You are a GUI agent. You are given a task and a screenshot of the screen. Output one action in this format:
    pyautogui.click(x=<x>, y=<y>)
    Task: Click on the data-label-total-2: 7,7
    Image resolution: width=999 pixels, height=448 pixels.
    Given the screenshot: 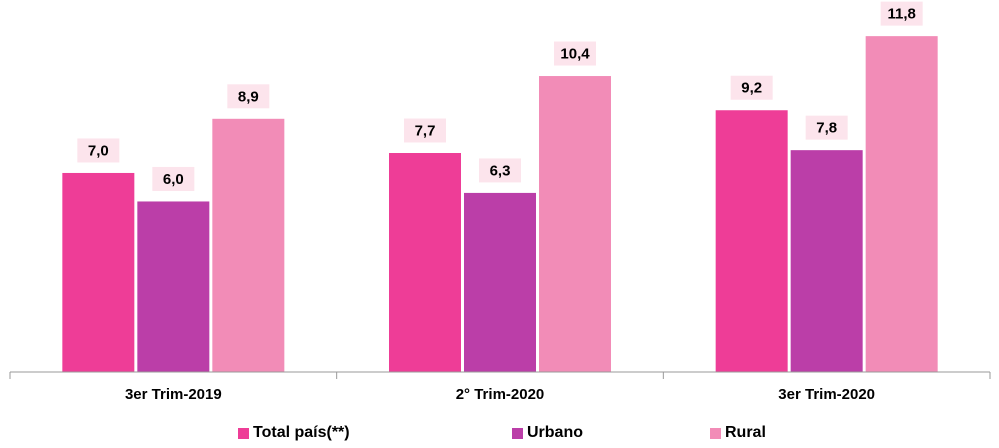 What is the action you would take?
    pyautogui.click(x=425, y=131)
    